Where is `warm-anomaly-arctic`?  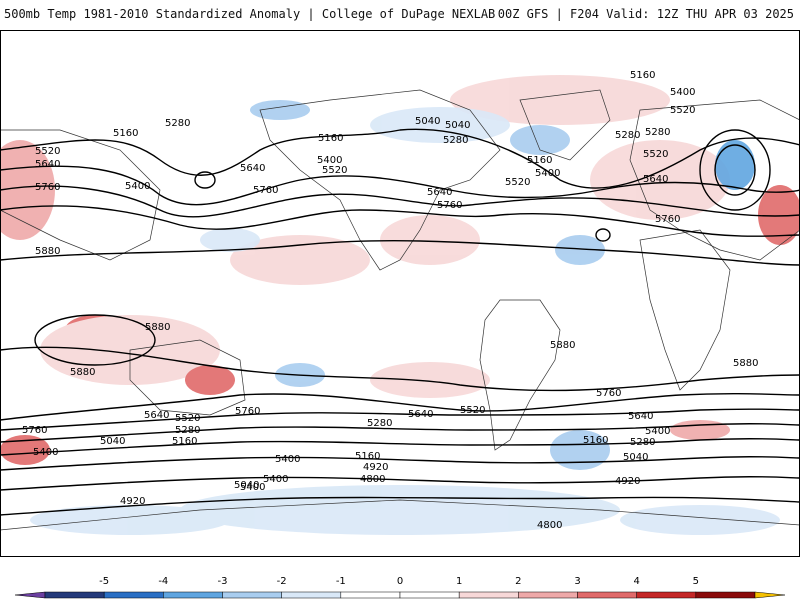
warm-anomaly-arctic is located at coordinates (560, 100).